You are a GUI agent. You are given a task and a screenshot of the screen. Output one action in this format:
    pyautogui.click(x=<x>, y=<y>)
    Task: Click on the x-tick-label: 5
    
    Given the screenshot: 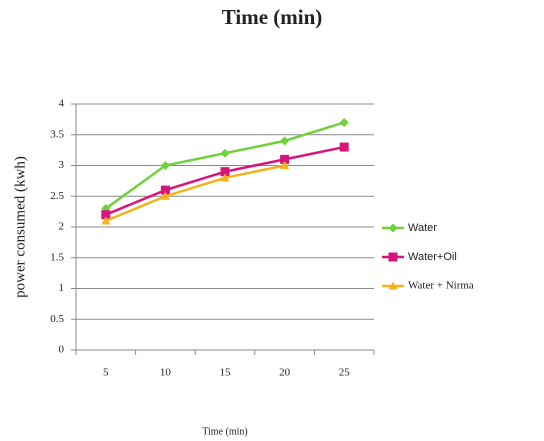 What is the action you would take?
    pyautogui.click(x=106, y=373)
    